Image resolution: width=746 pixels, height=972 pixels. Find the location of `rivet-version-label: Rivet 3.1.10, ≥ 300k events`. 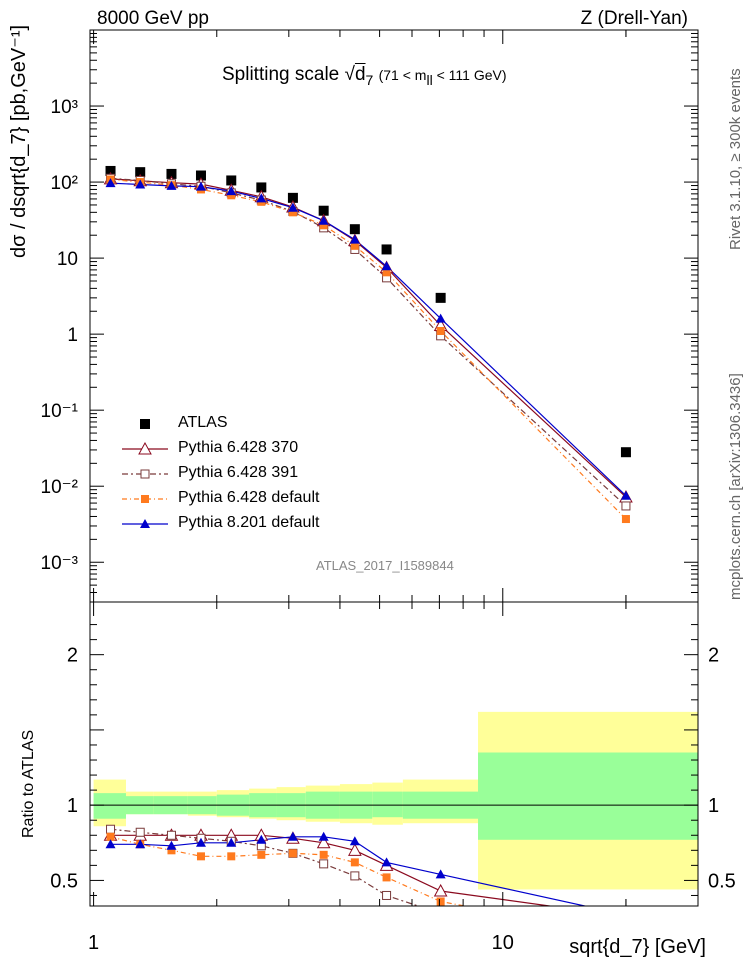

rivet-version-label: Rivet 3.1.10, ≥ 300k events is located at coordinates (735, 159).